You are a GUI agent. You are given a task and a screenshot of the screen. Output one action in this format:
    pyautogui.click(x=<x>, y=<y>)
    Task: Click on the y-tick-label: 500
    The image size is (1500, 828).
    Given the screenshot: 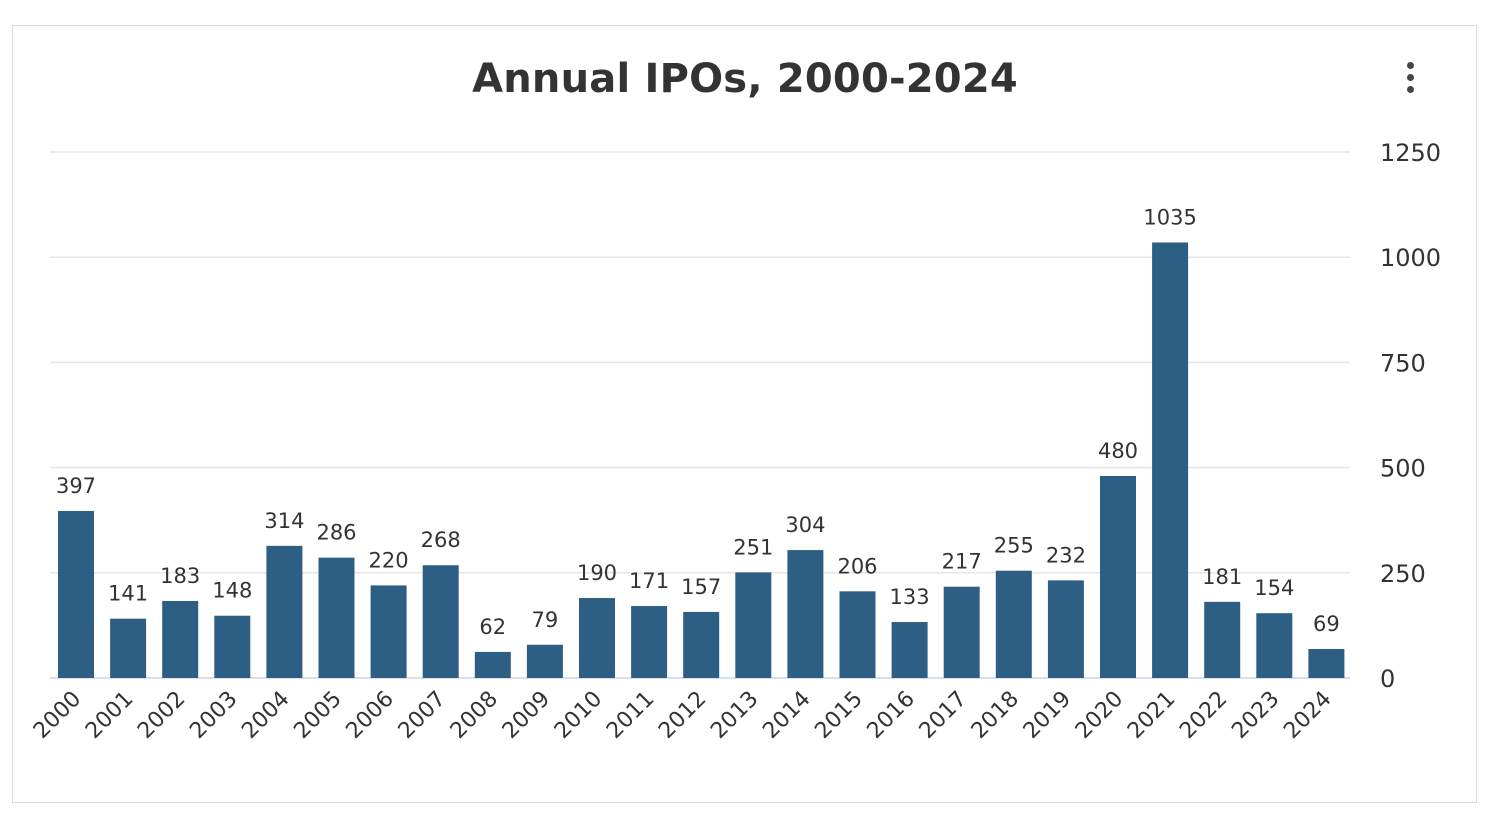 What is the action you would take?
    pyautogui.click(x=1403, y=469)
    